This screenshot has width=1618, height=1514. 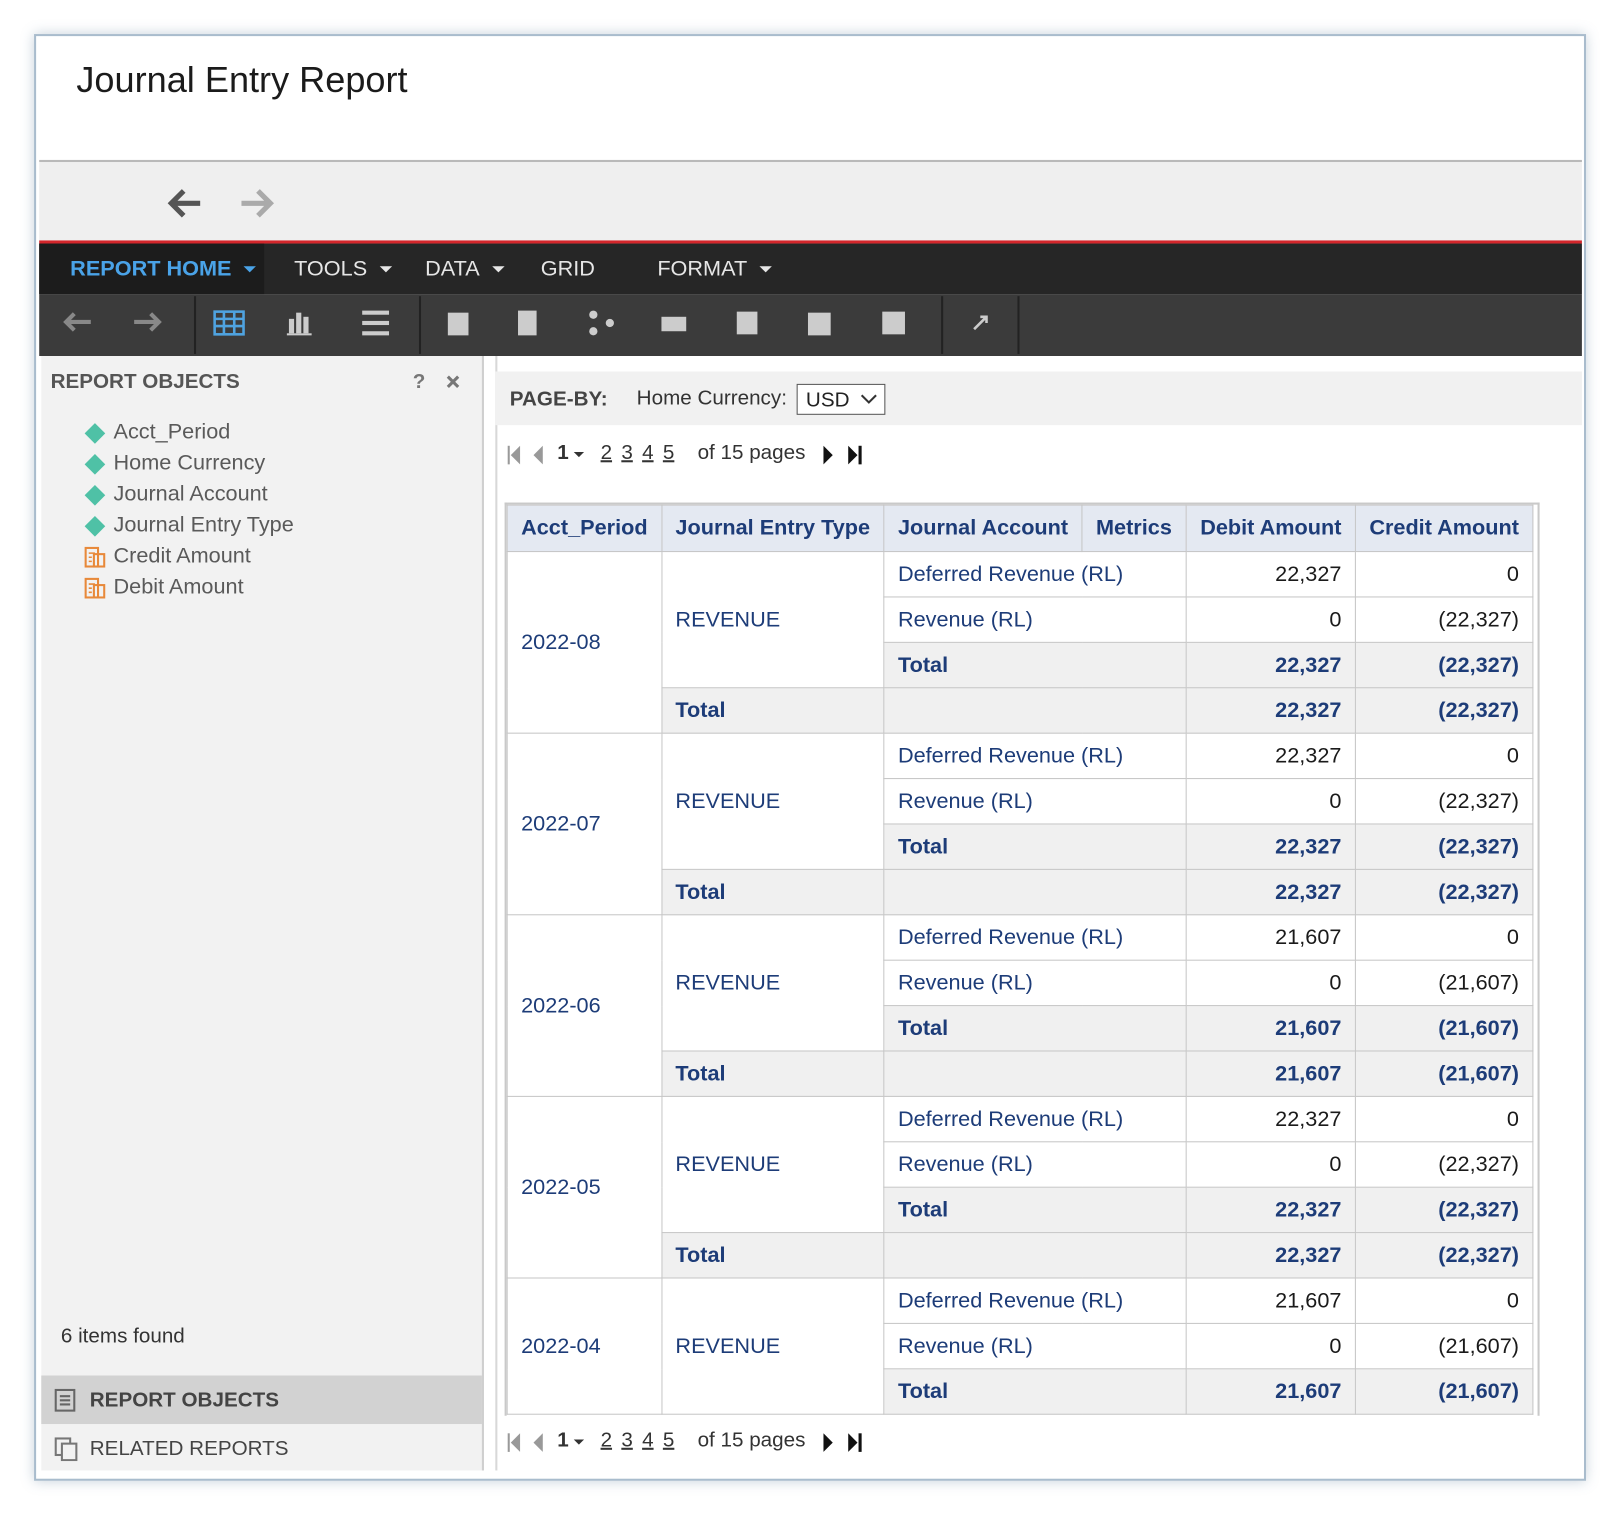 I want to click on column-header: Journal Entry Type, so click(x=772, y=528).